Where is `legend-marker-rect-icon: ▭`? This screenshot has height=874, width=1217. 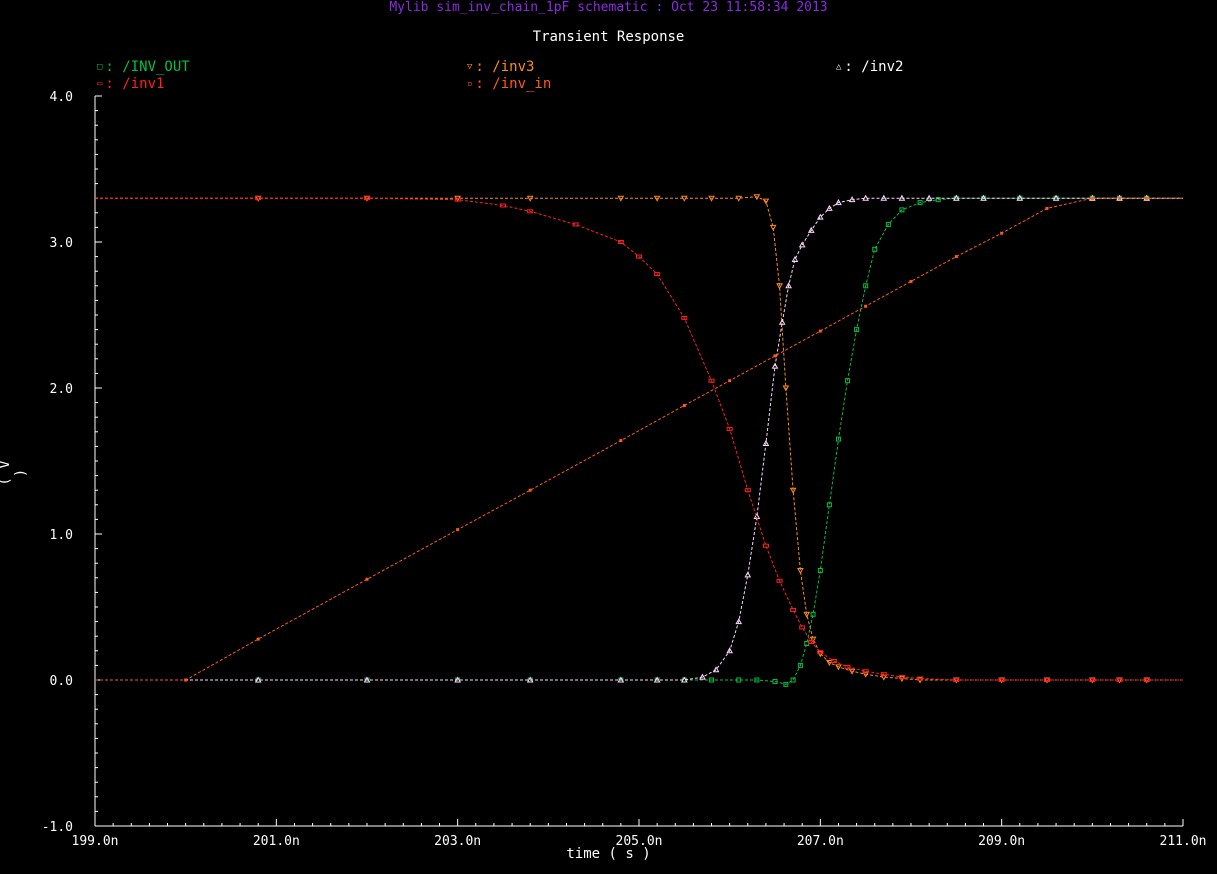
legend-marker-rect-icon: ▭ is located at coordinates (100, 84).